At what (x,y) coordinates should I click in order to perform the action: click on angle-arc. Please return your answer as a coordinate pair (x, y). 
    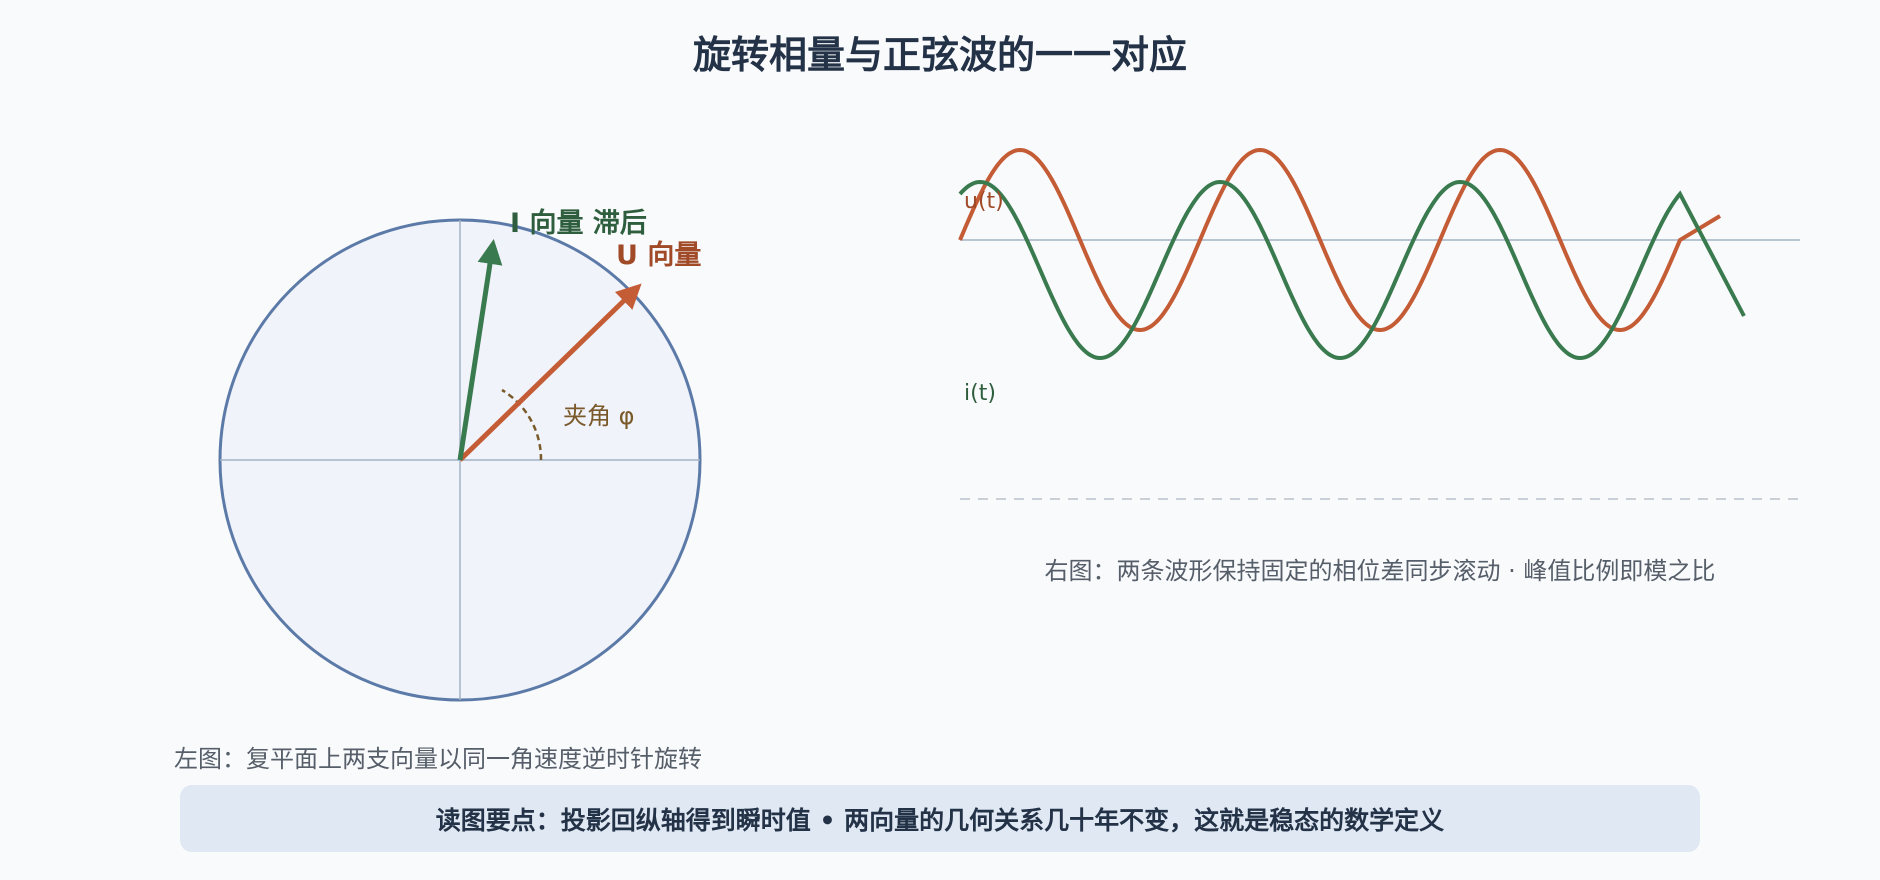
    Looking at the image, I should click on (522, 424).